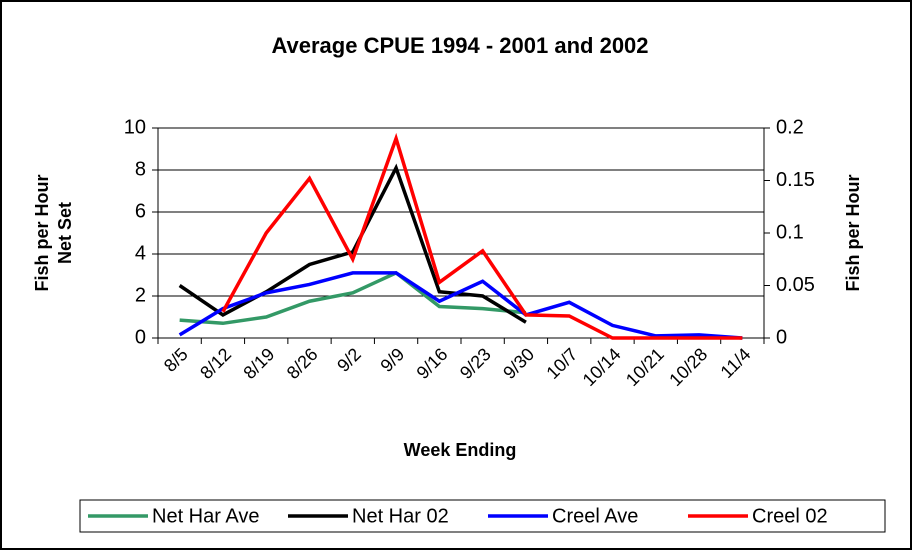 This screenshot has width=912, height=550. What do you see at coordinates (795, 285) in the screenshot?
I see `y2-tick-label: 0.05` at bounding box center [795, 285].